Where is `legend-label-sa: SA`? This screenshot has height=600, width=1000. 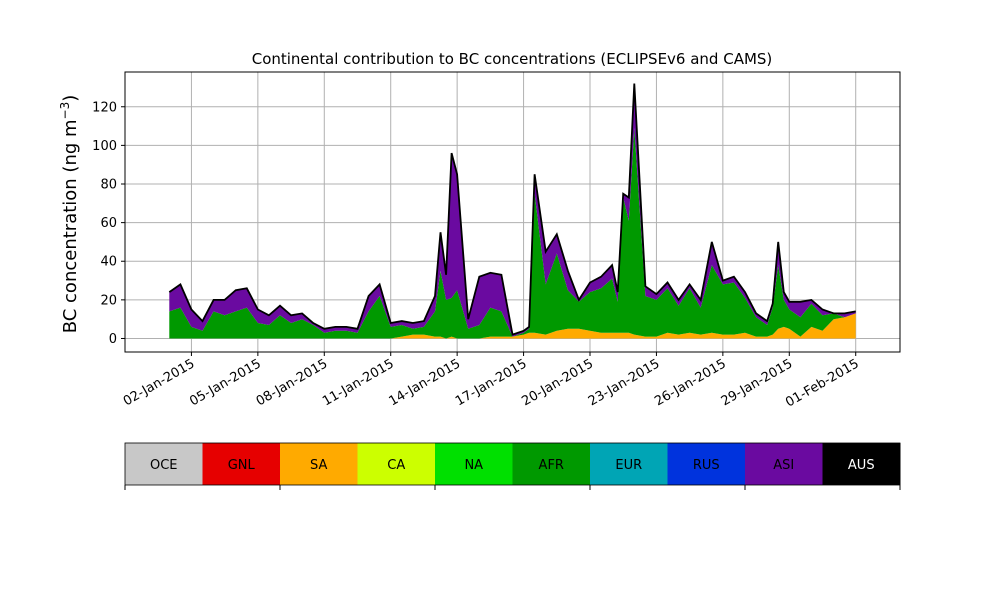 legend-label-sa: SA is located at coordinates (318, 465).